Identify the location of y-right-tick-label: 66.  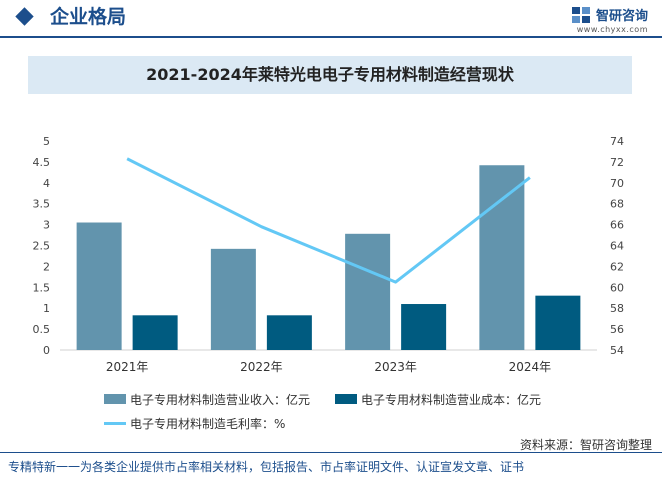
(617, 225).